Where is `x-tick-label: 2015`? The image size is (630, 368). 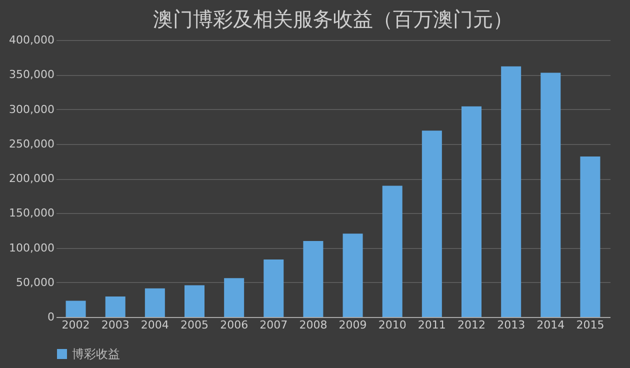
x-tick-label: 2015 is located at coordinates (590, 325).